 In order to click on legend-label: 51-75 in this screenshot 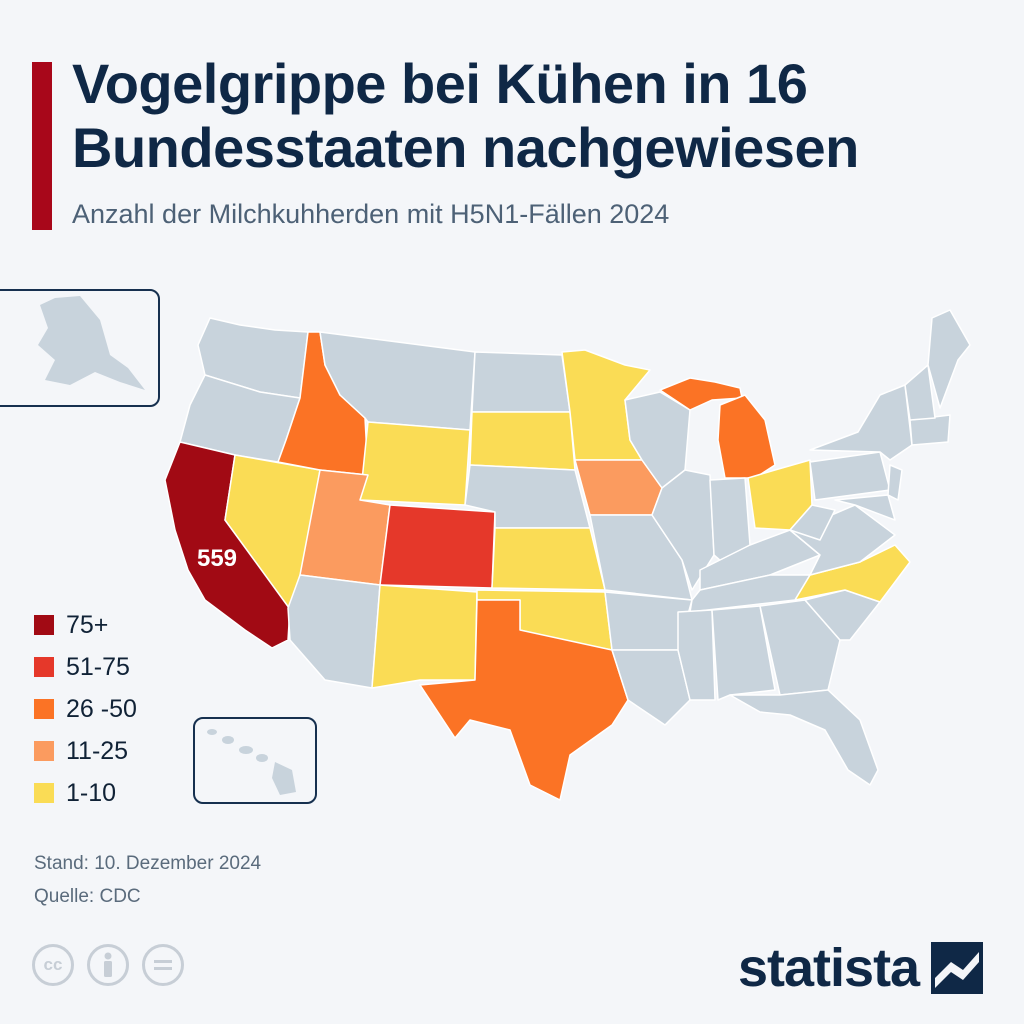, I will do `click(98, 666)`.